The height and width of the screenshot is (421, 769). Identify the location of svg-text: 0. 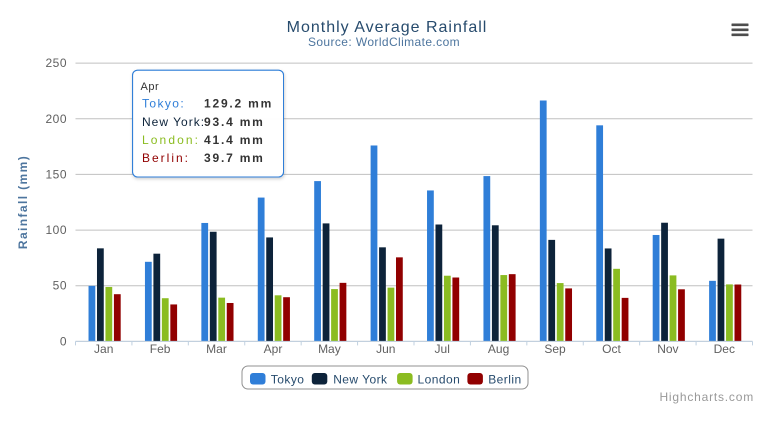
(63, 341).